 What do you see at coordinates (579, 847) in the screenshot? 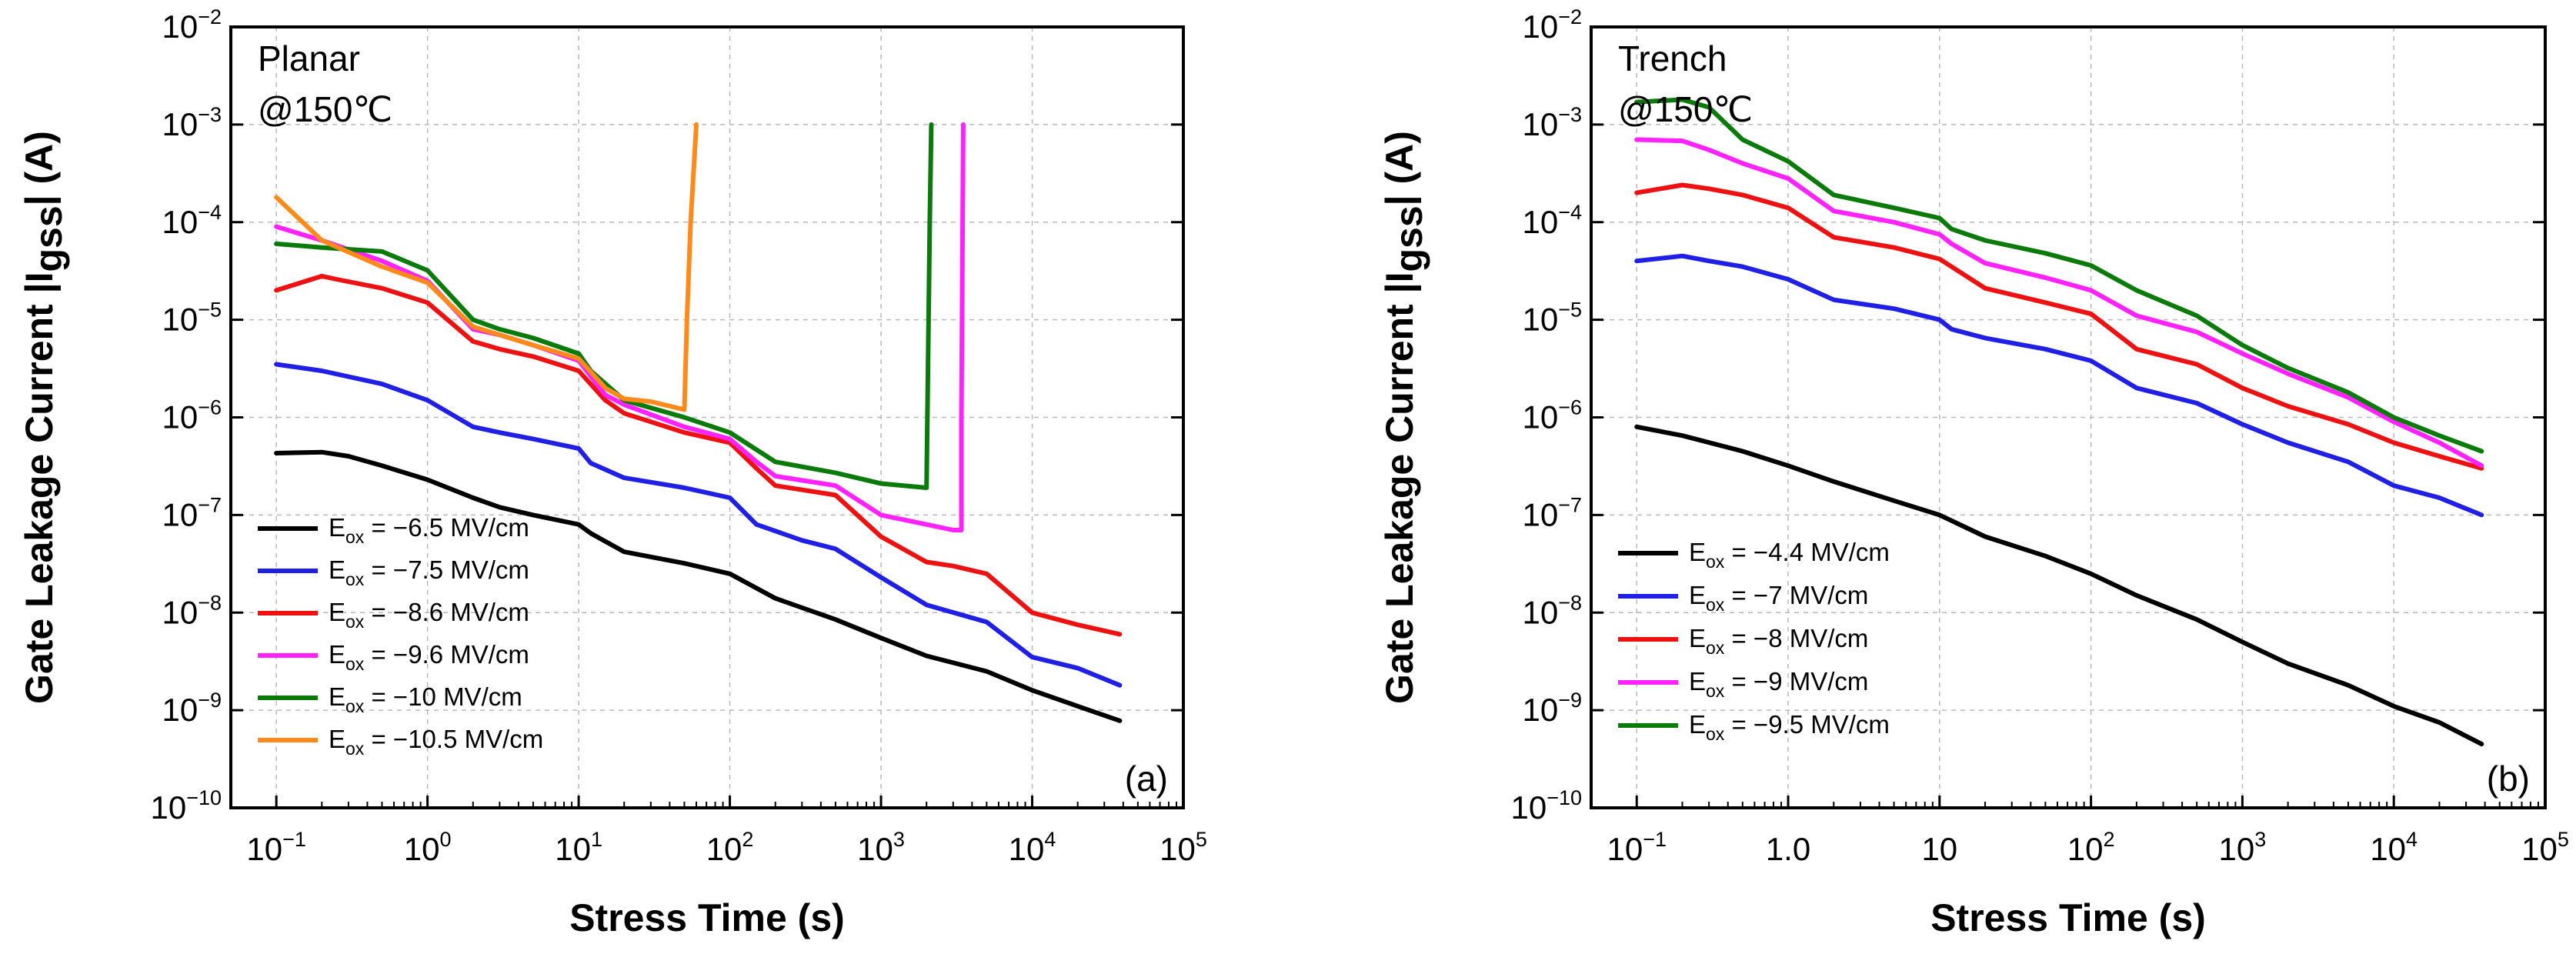
I see `x-tick-label: 10¹` at bounding box center [579, 847].